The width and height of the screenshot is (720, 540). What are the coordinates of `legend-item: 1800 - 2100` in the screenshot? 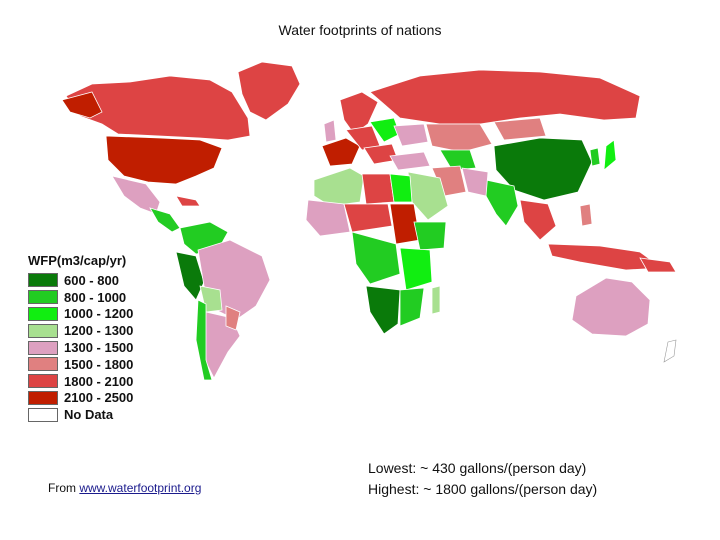 It's located at (84, 381).